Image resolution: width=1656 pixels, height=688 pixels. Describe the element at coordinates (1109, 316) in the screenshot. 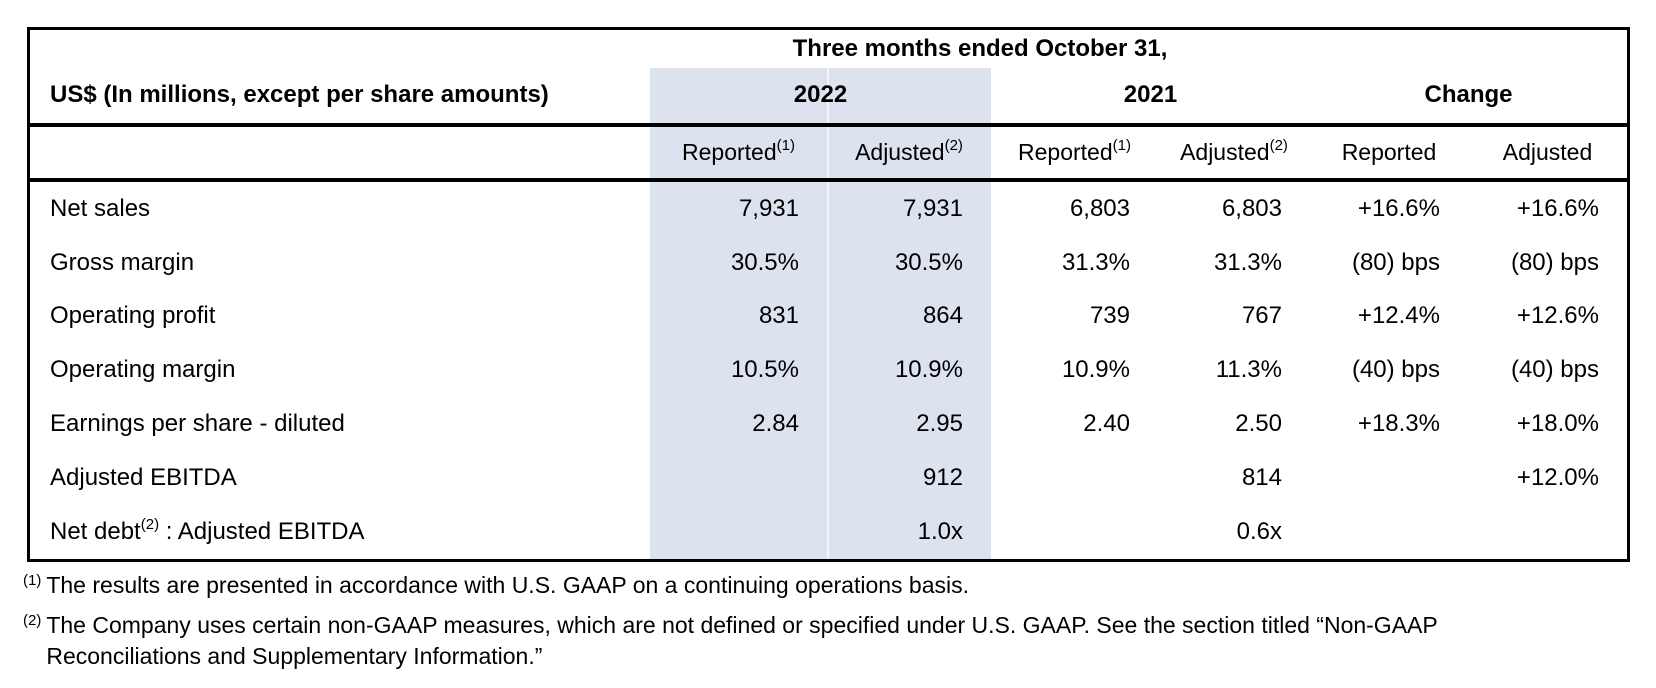

I see `cell-value: 739` at that location.